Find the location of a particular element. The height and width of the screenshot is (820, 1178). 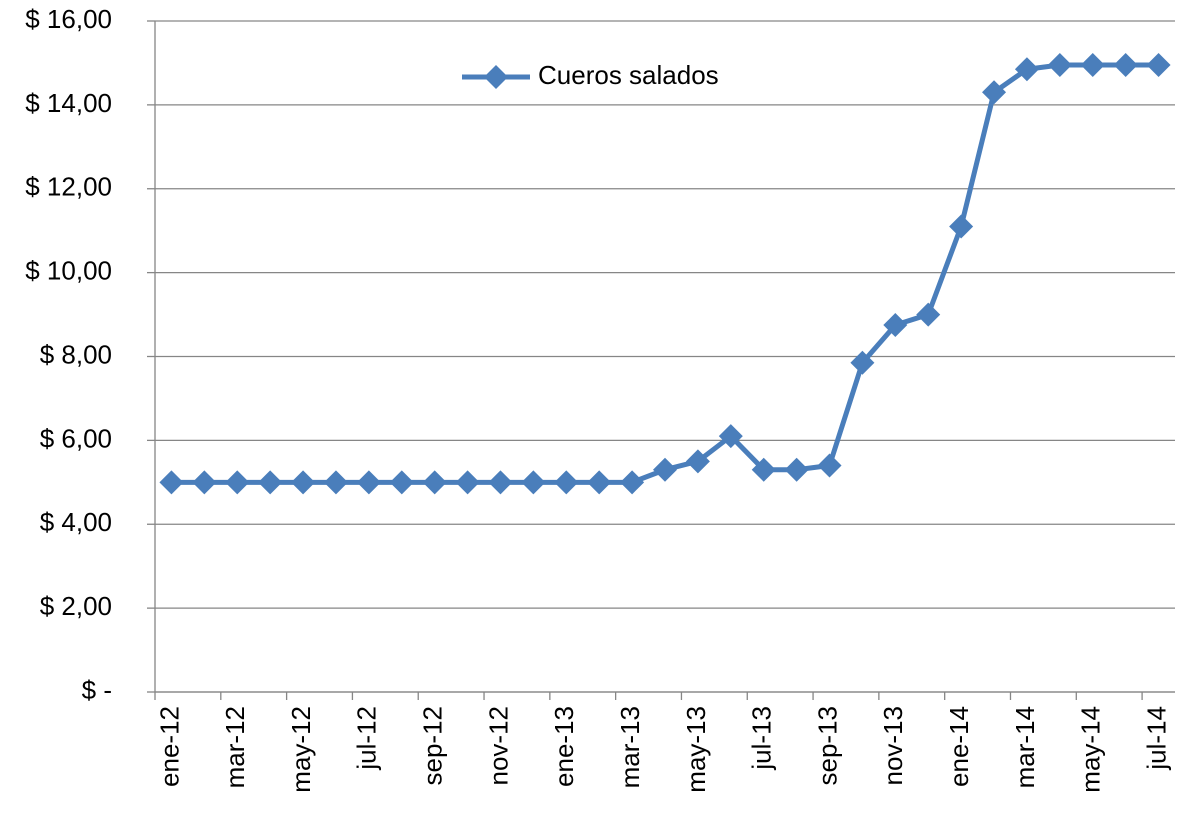

x-tick-label: may-13 is located at coordinates (696, 749).